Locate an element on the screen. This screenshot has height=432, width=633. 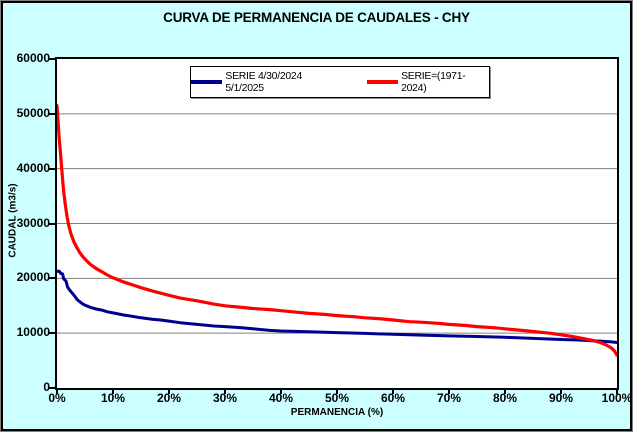
x-tick-label: 50% is located at coordinates (337, 398).